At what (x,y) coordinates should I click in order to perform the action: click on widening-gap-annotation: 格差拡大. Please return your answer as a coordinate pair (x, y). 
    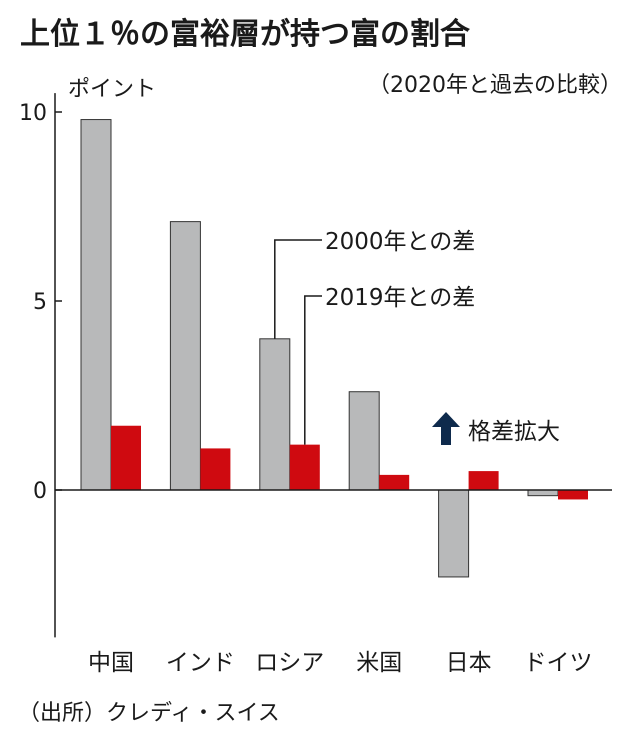
    Looking at the image, I should click on (496, 428).